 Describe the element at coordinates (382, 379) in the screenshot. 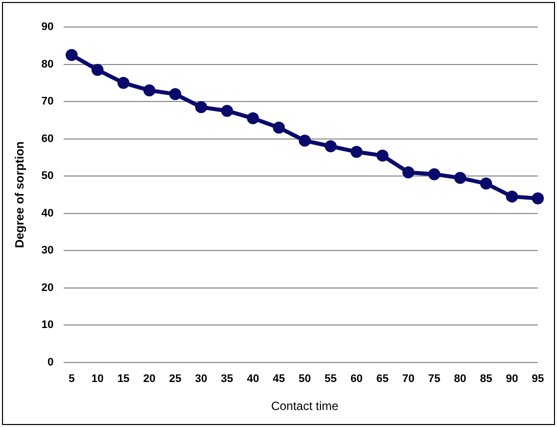

I see `x-tick-label: 65` at that location.